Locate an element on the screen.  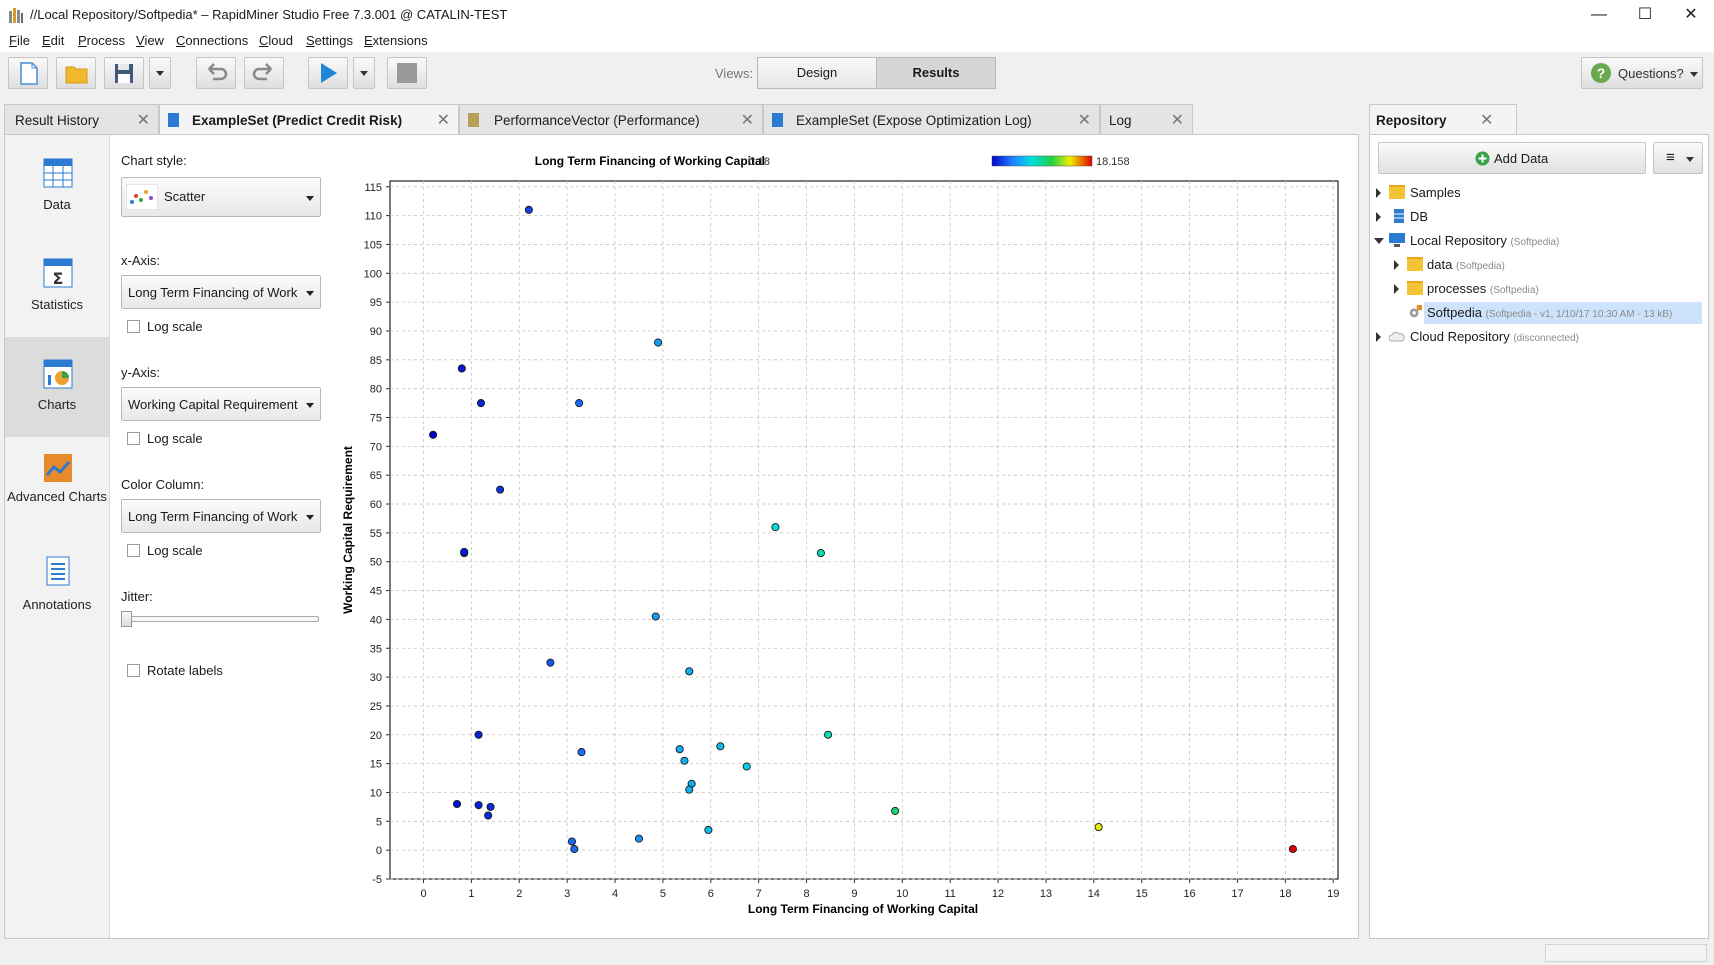
redo-button is located at coordinates (264, 73).